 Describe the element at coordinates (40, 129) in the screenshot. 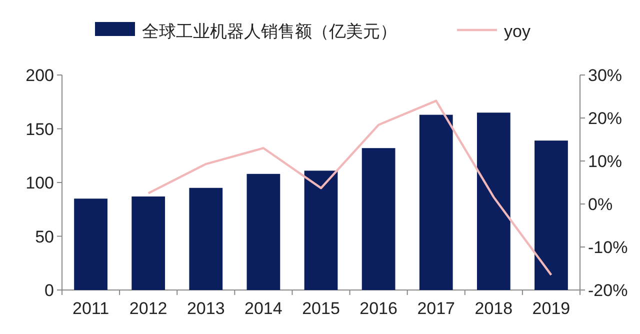

I see `y-tick-label: 150` at that location.